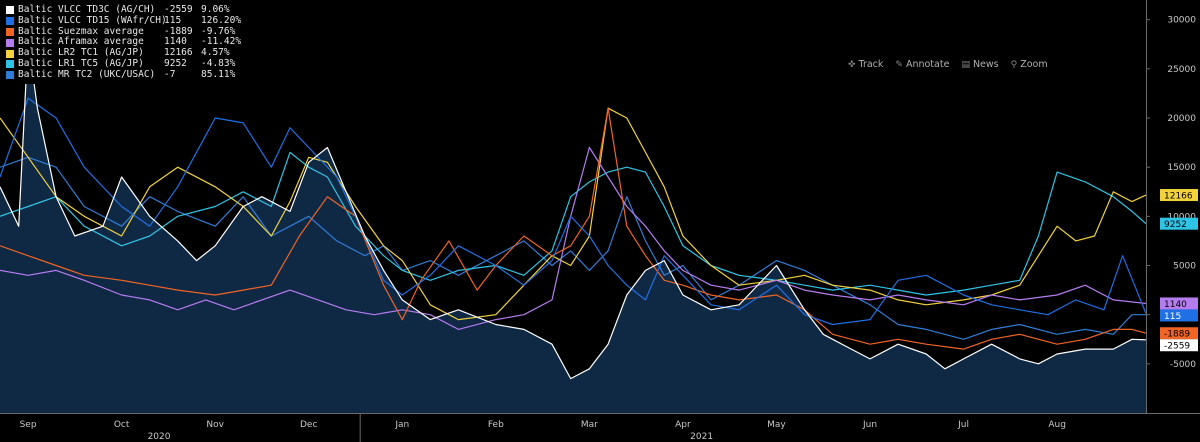 This screenshot has height=442, width=1200. Describe the element at coordinates (1172, 317) in the screenshot. I see `flag-label: 115` at that location.